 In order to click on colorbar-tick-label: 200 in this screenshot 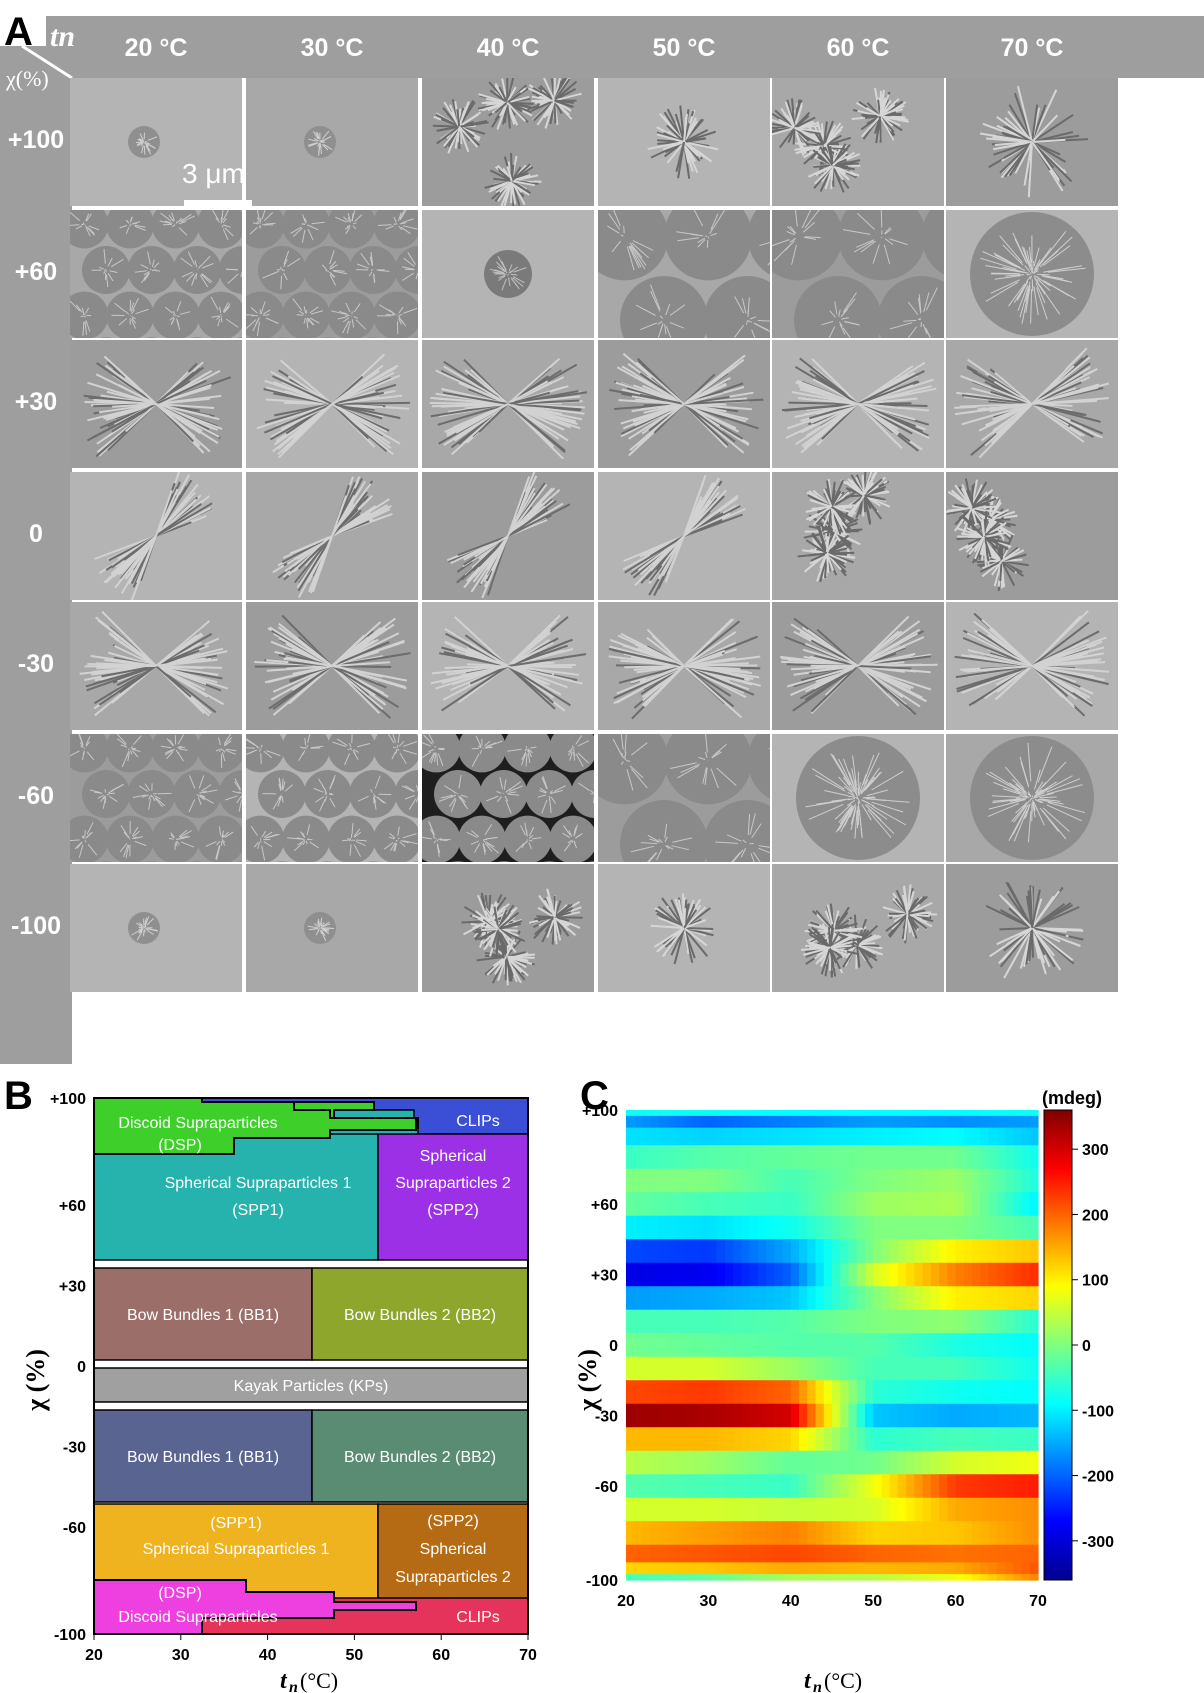, I will do `click(1095, 1215)`.